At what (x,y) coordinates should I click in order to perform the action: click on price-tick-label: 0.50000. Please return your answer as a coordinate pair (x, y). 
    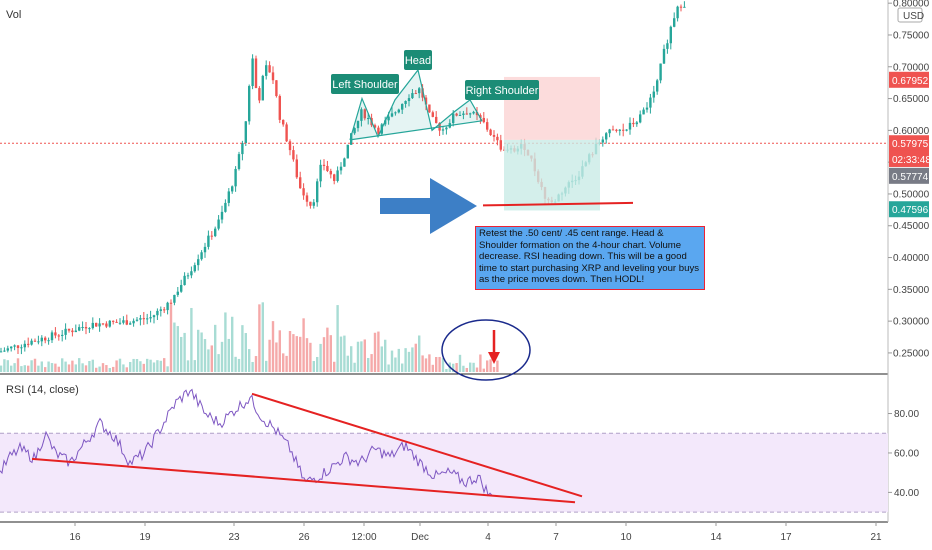
    Looking at the image, I should click on (911, 194).